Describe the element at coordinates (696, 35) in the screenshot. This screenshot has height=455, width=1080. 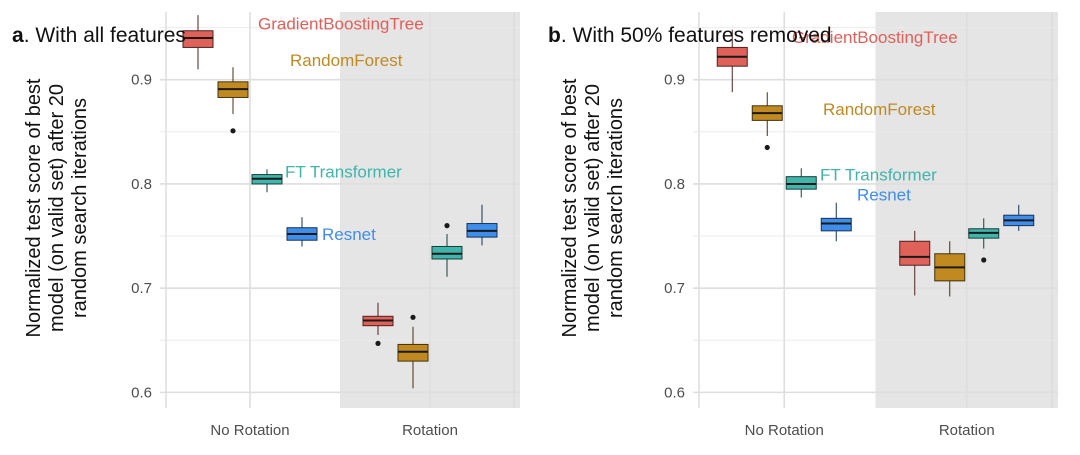
I see `panel-title-text: . With 50% features removed` at that location.